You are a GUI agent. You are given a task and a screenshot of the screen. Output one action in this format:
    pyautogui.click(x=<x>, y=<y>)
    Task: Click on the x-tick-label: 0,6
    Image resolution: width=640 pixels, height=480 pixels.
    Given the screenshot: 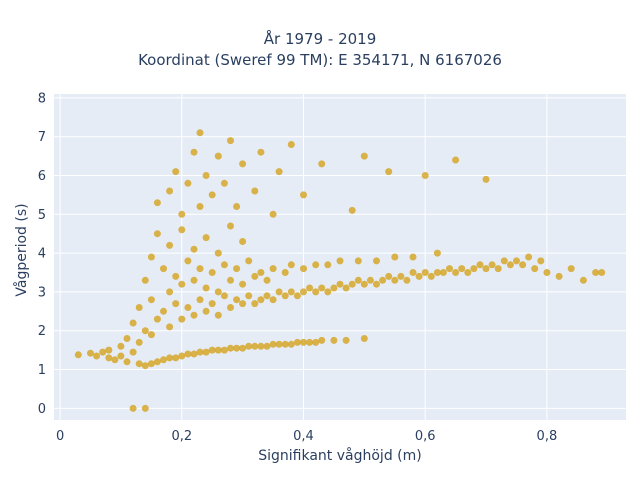 What is the action you would take?
    pyautogui.click(x=425, y=436)
    